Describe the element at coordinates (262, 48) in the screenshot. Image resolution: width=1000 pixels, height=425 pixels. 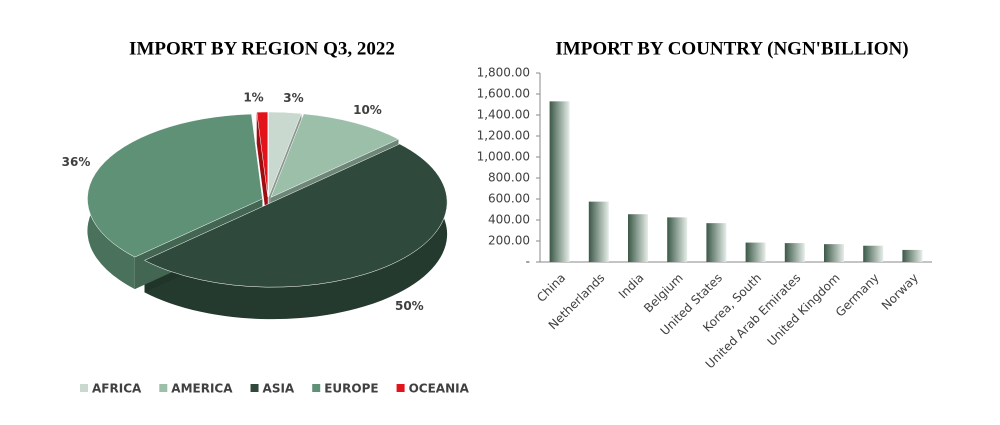
I see `chart-title: IMPORT BY REGION Q3, 2022` at that location.